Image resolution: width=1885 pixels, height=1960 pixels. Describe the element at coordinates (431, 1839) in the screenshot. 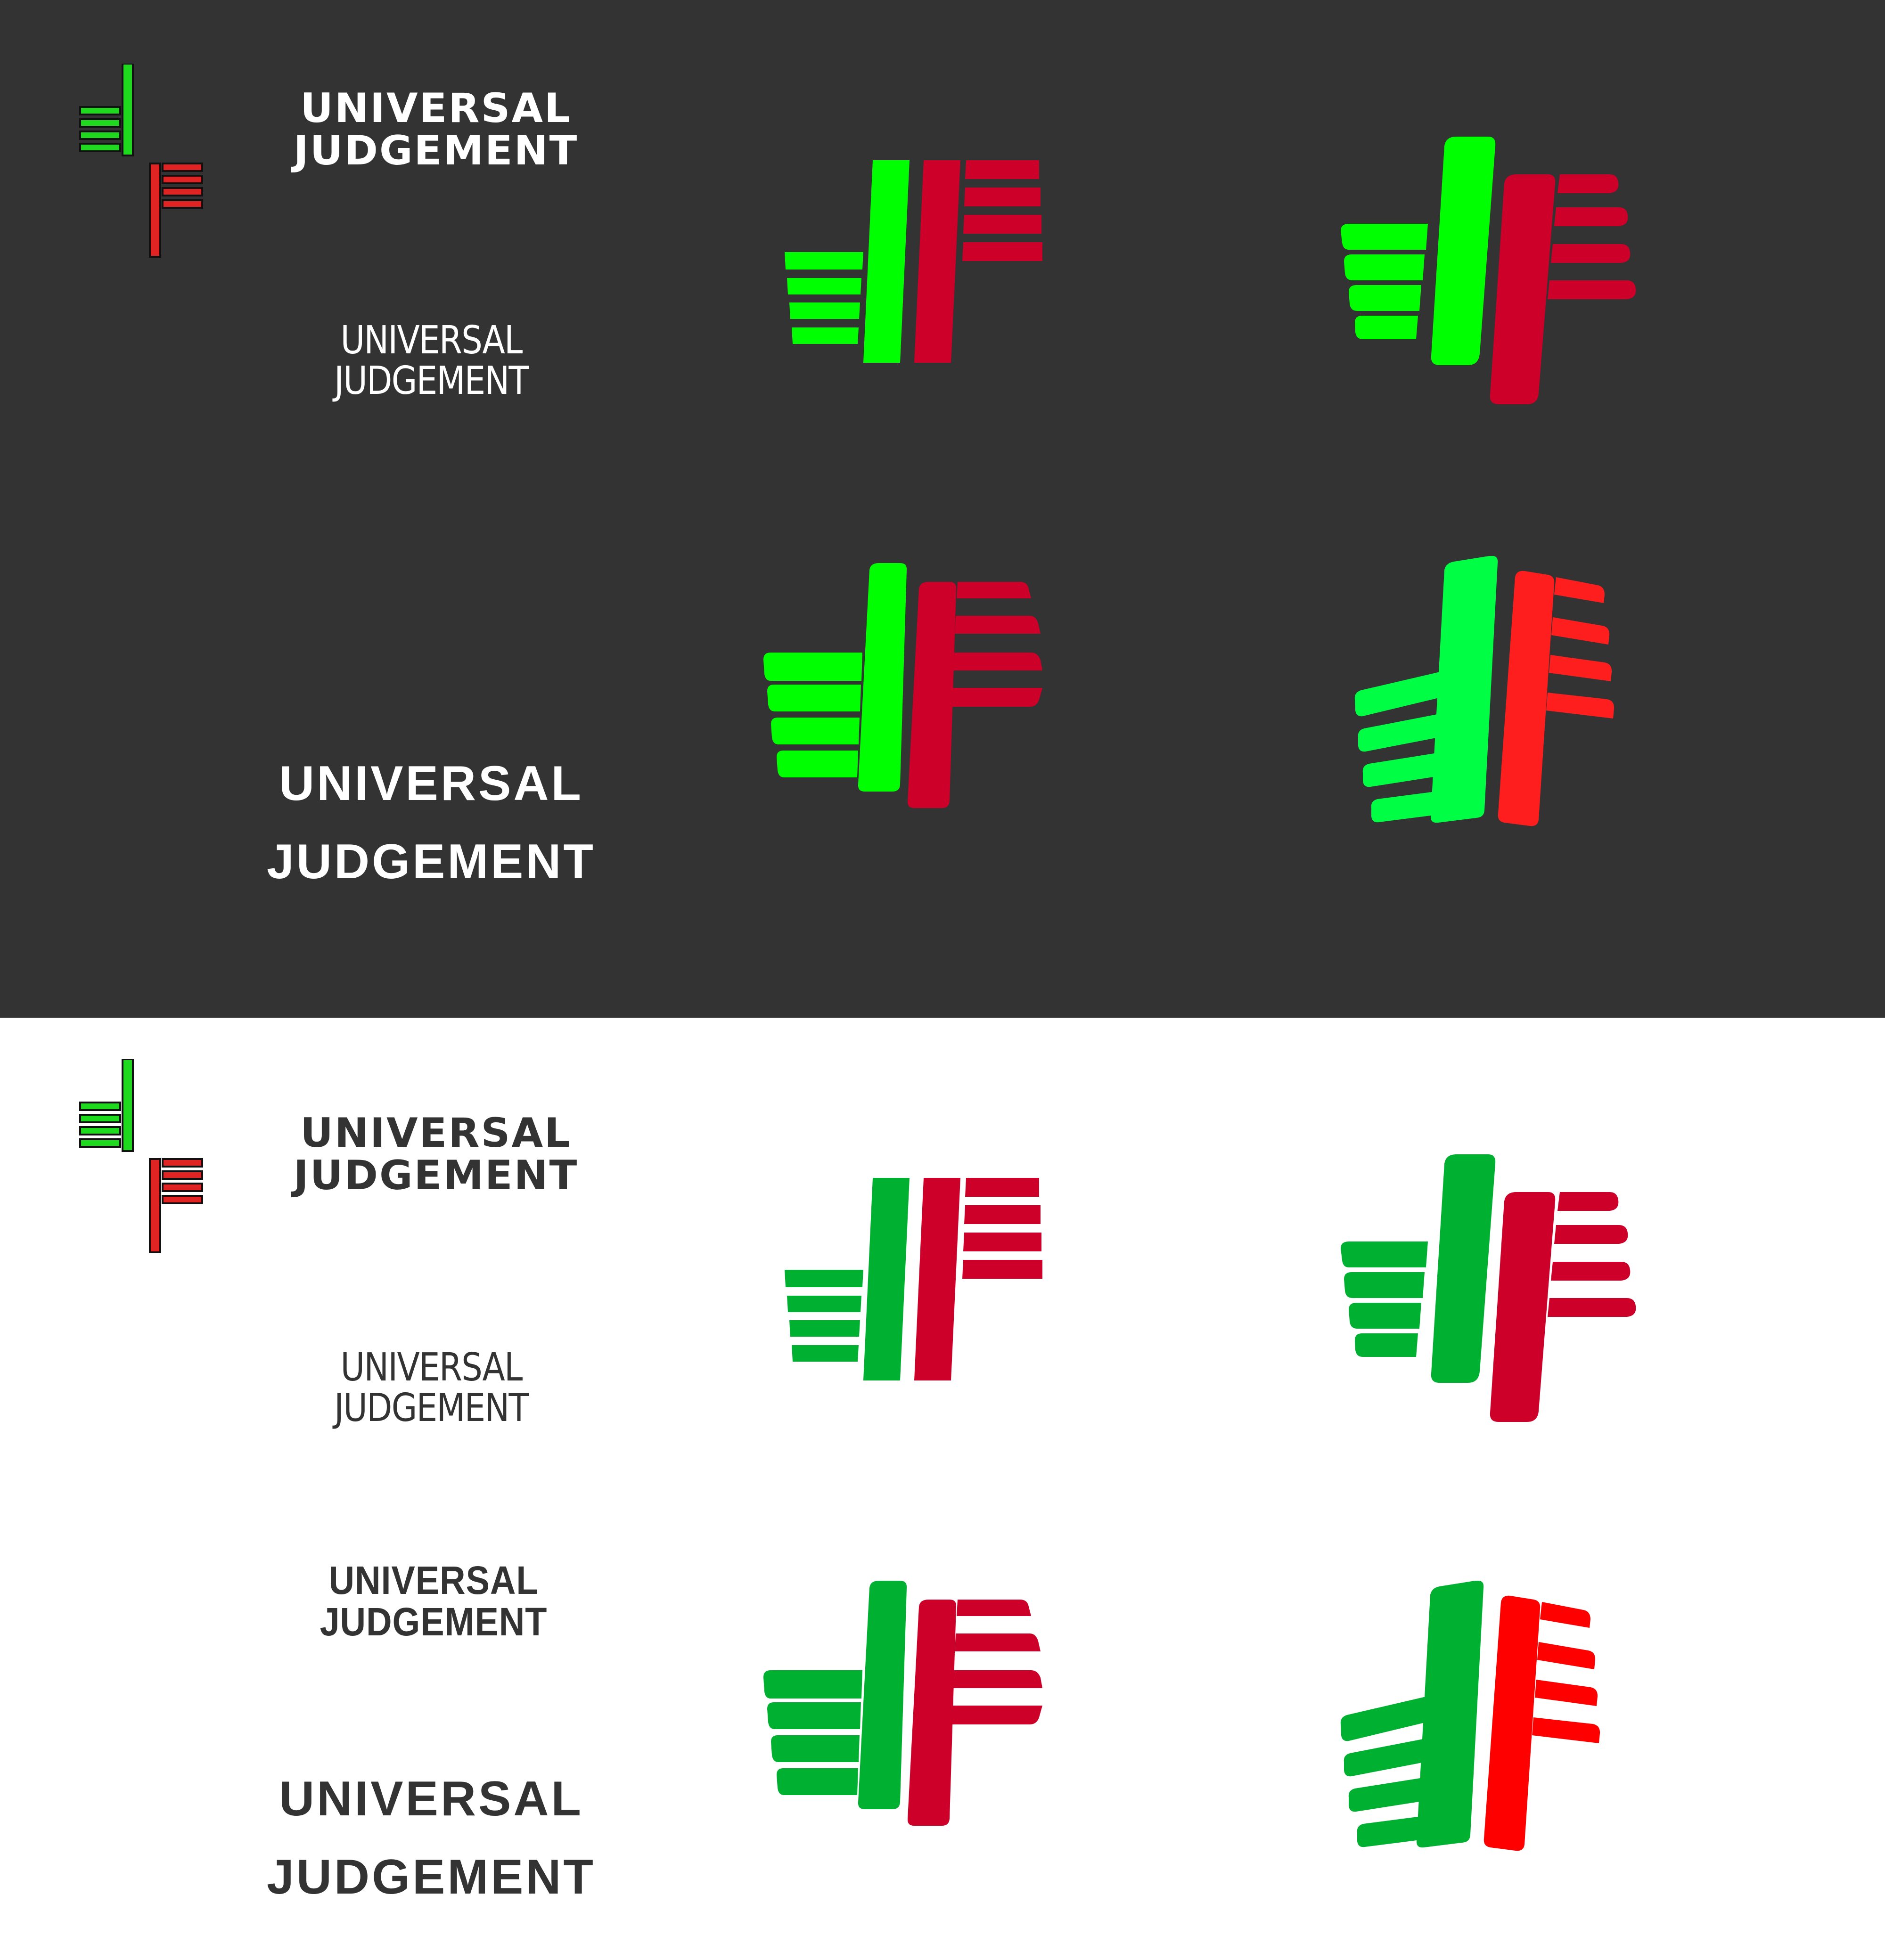

I see `wordmark-bold-large-light: UNIVERSAL JUDGEMENT` at that location.